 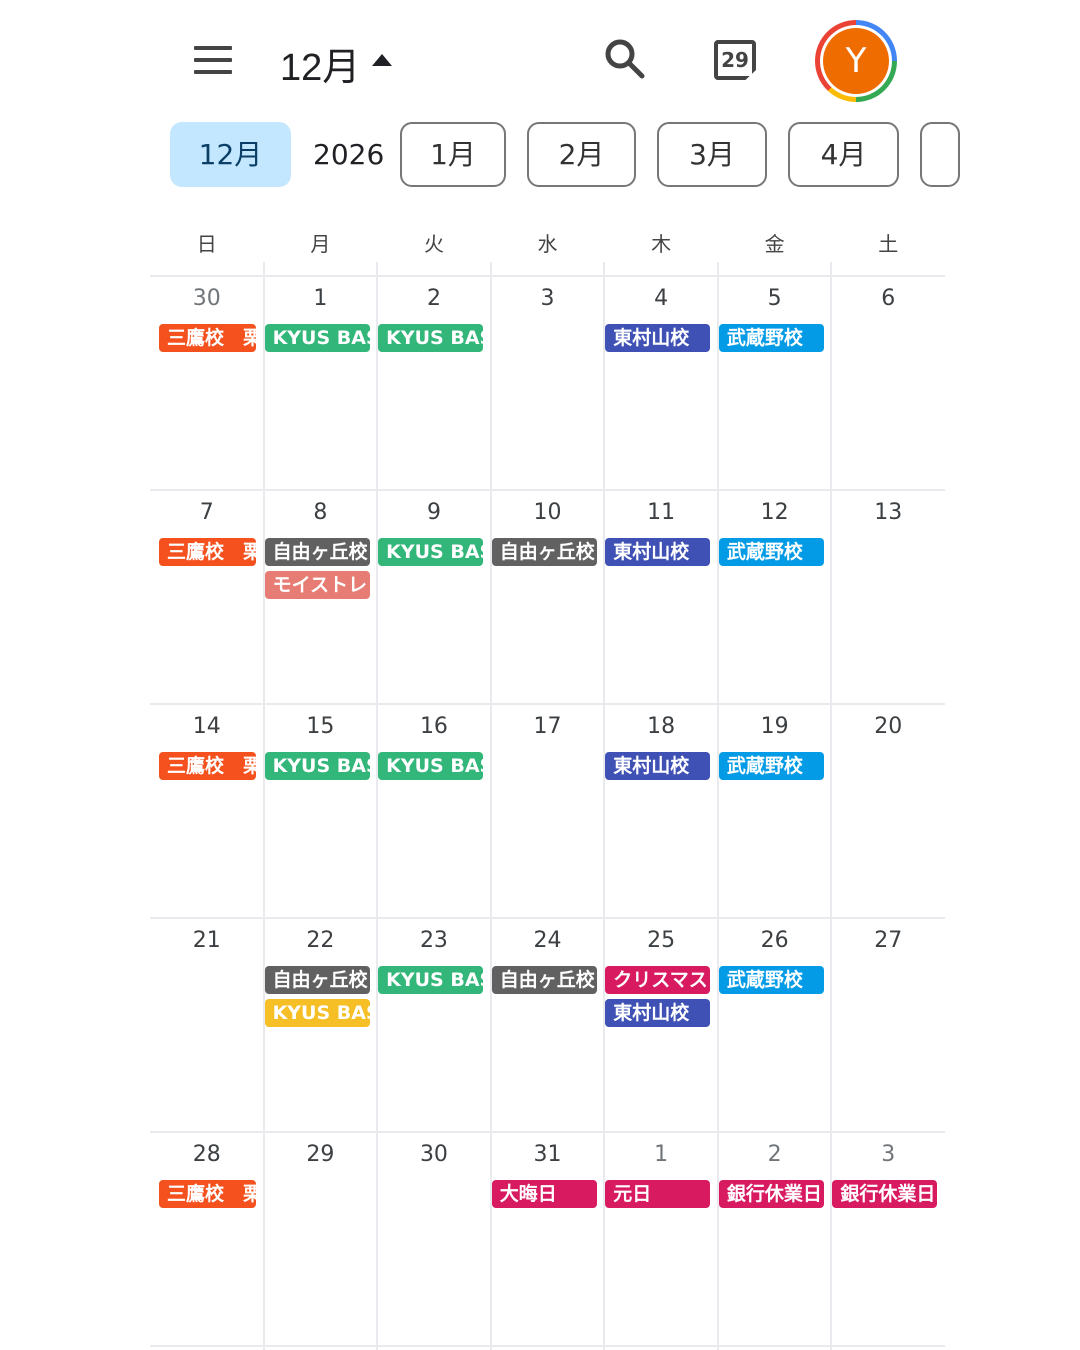 What do you see at coordinates (547, 512) in the screenshot?
I see `day-number: 10` at bounding box center [547, 512].